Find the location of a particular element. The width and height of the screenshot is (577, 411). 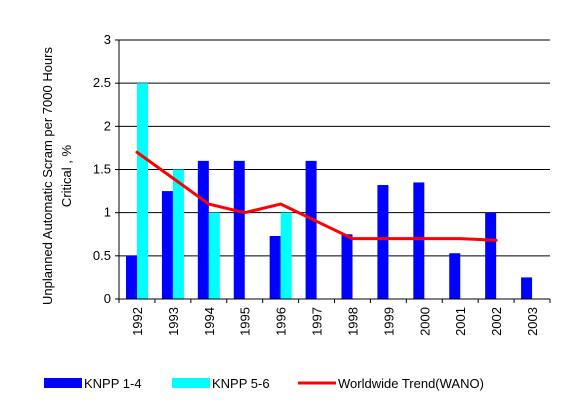

legend-label: Worldwide Trend(WANO) is located at coordinates (411, 383).